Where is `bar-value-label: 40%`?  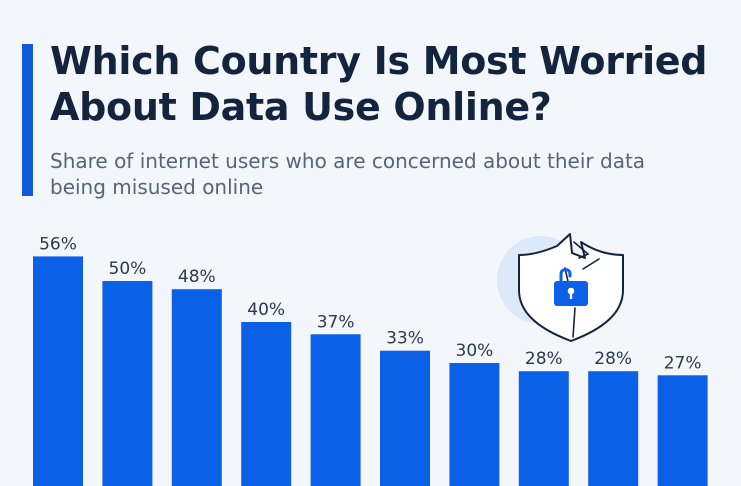
bar-value-label: 40% is located at coordinates (266, 310).